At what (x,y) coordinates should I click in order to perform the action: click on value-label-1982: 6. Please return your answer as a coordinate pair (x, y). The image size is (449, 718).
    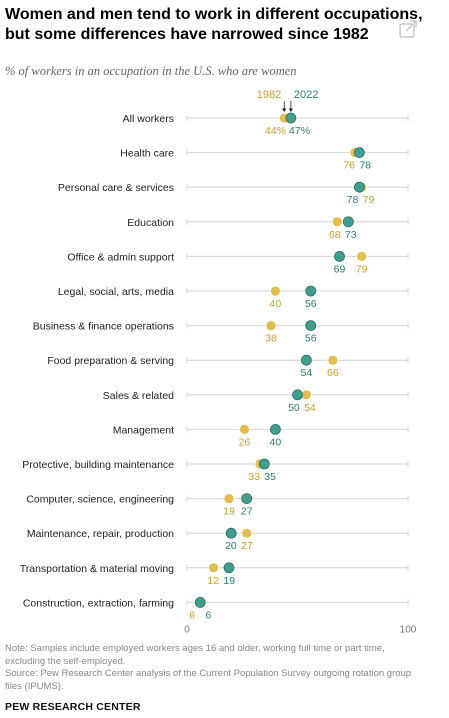
    Looking at the image, I should click on (192, 615).